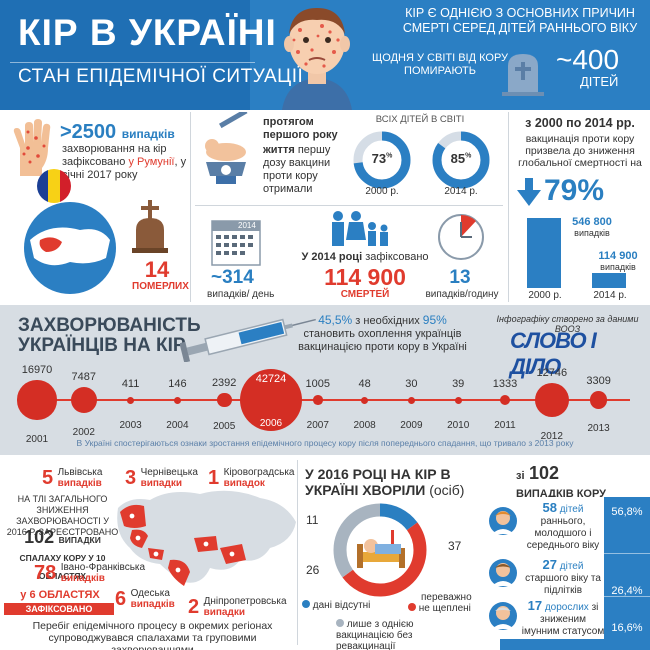  I want to click on case-group-2-num: 27, so click(549, 564).